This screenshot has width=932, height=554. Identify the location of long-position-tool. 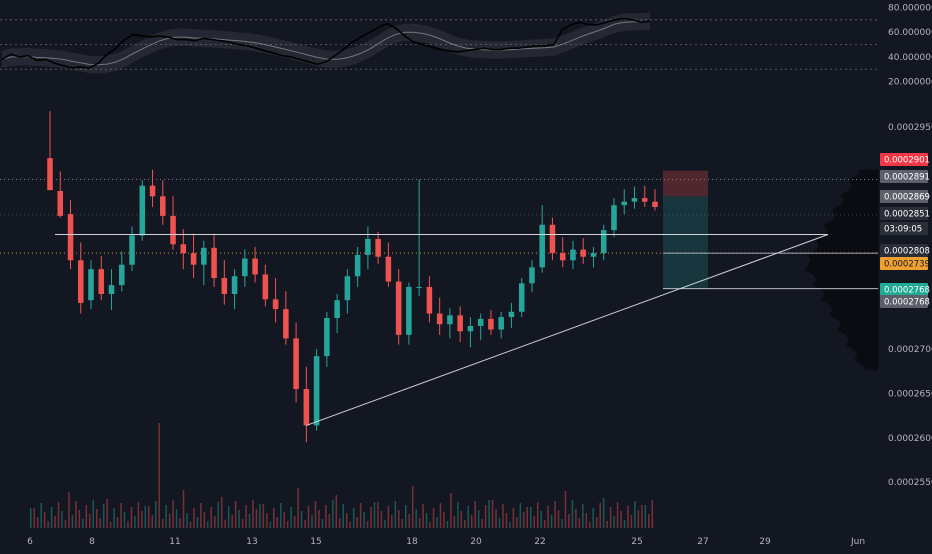
(770, 230).